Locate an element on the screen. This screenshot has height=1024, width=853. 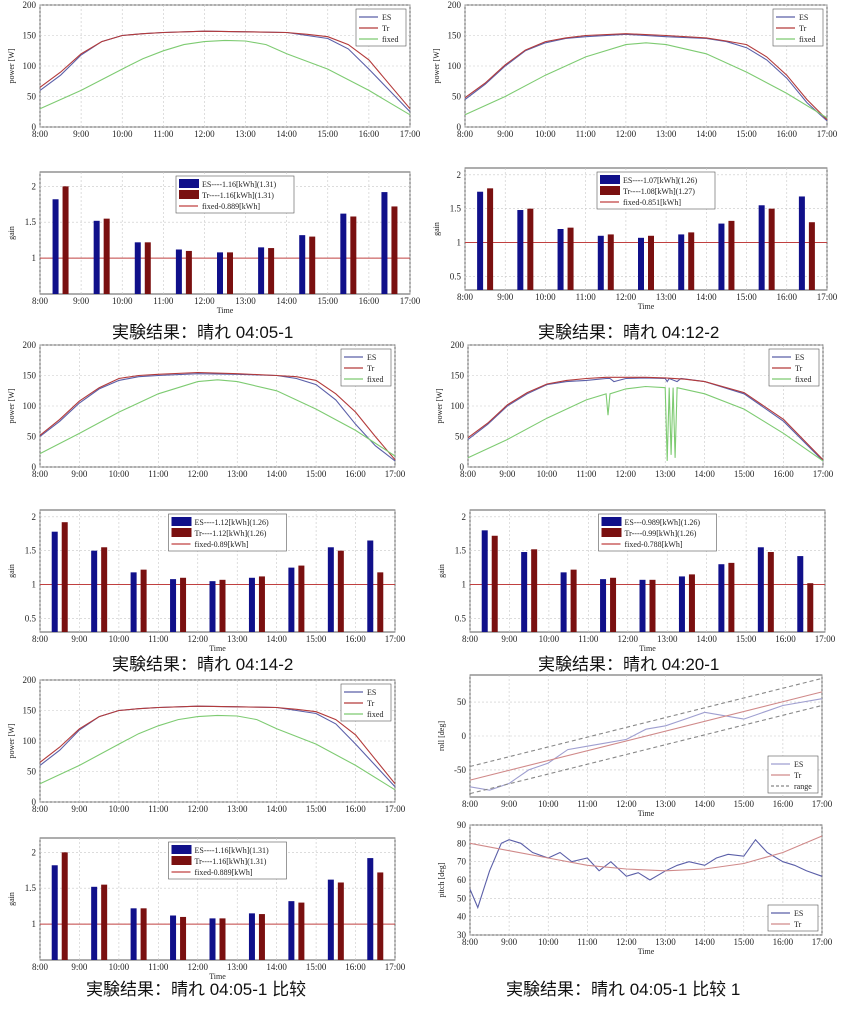
caption-3: 実験结果：晴れ 04:14-2 is located at coordinates (203, 664).